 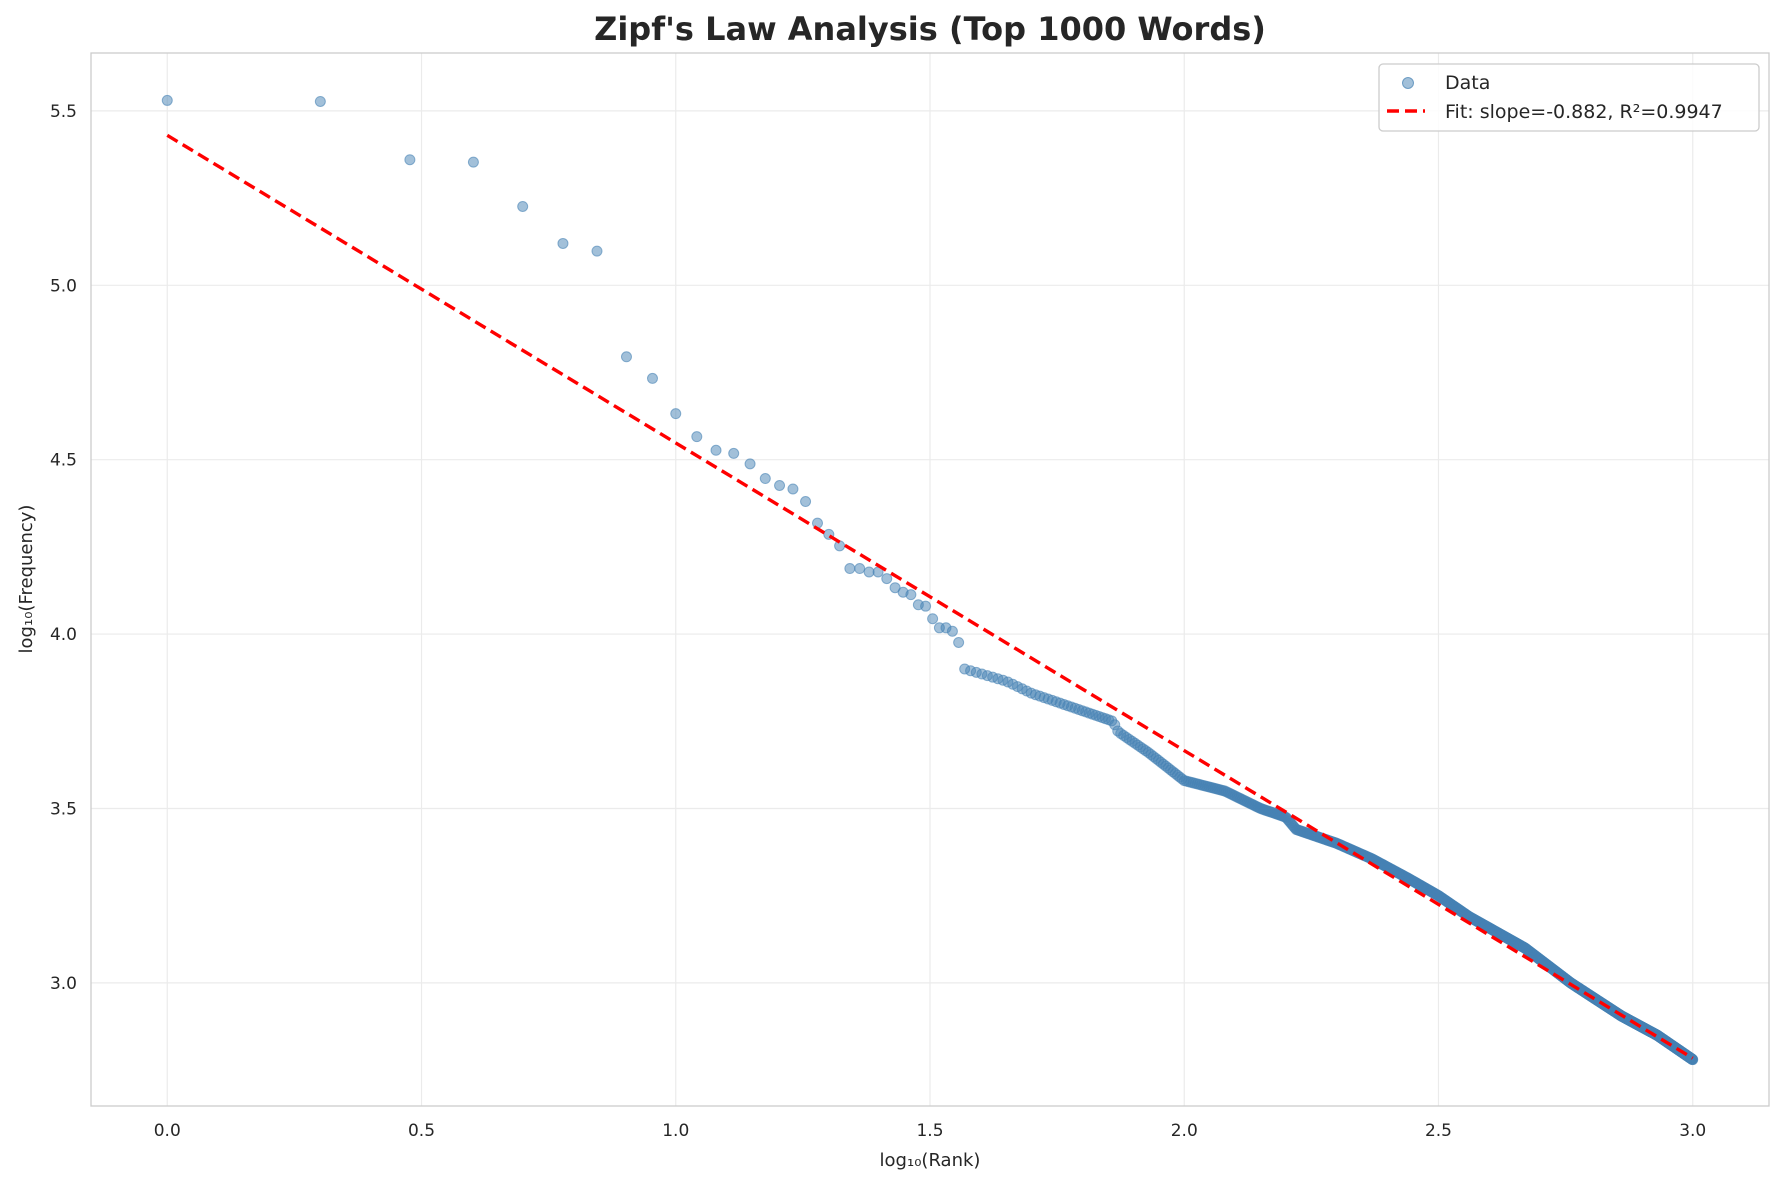 What do you see at coordinates (1692, 1131) in the screenshot?
I see `x-tick-label: 3.0` at bounding box center [1692, 1131].